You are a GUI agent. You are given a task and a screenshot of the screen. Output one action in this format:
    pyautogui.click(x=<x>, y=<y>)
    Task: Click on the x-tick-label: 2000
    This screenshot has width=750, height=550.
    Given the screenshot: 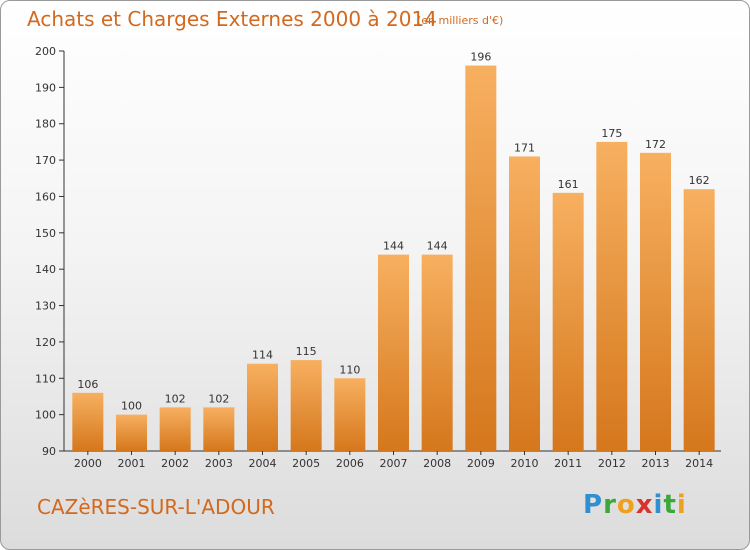 What is the action you would take?
    pyautogui.click(x=88, y=463)
    